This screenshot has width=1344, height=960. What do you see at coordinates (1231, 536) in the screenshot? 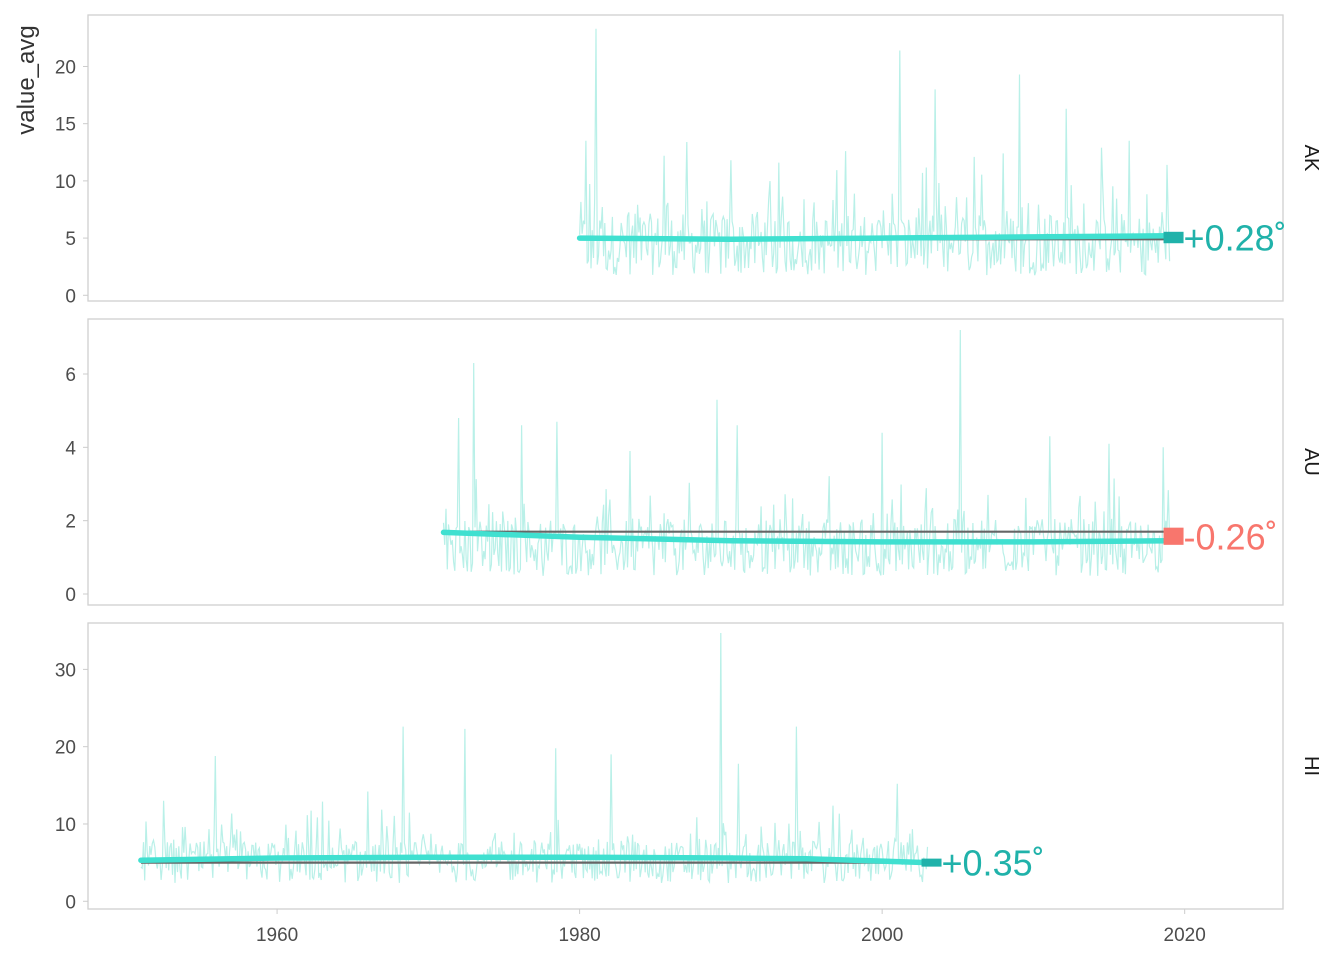
I see `change-label: -0.26˚` at bounding box center [1231, 536].